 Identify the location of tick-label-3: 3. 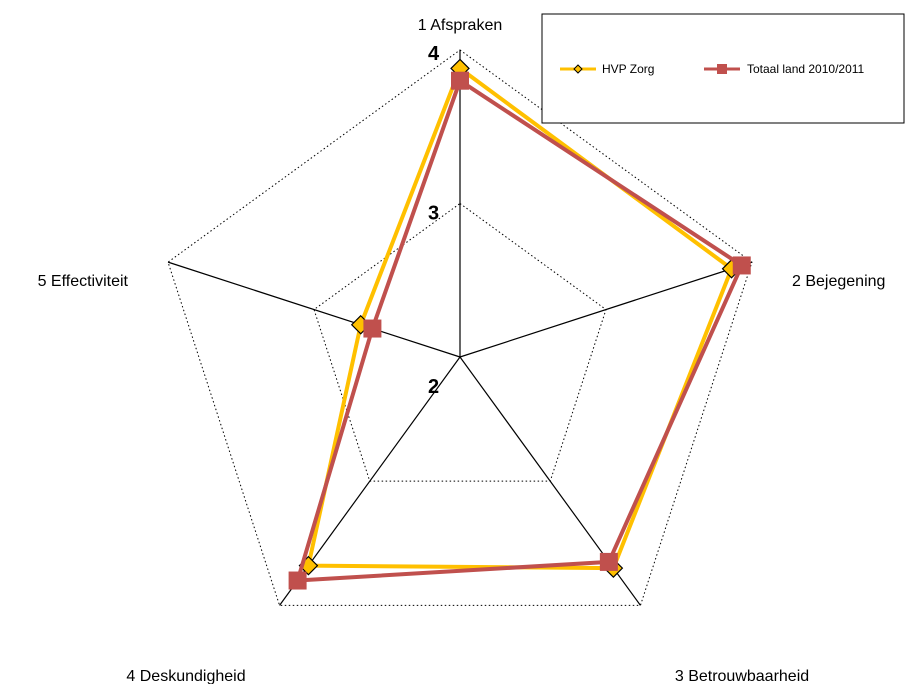
(433, 214).